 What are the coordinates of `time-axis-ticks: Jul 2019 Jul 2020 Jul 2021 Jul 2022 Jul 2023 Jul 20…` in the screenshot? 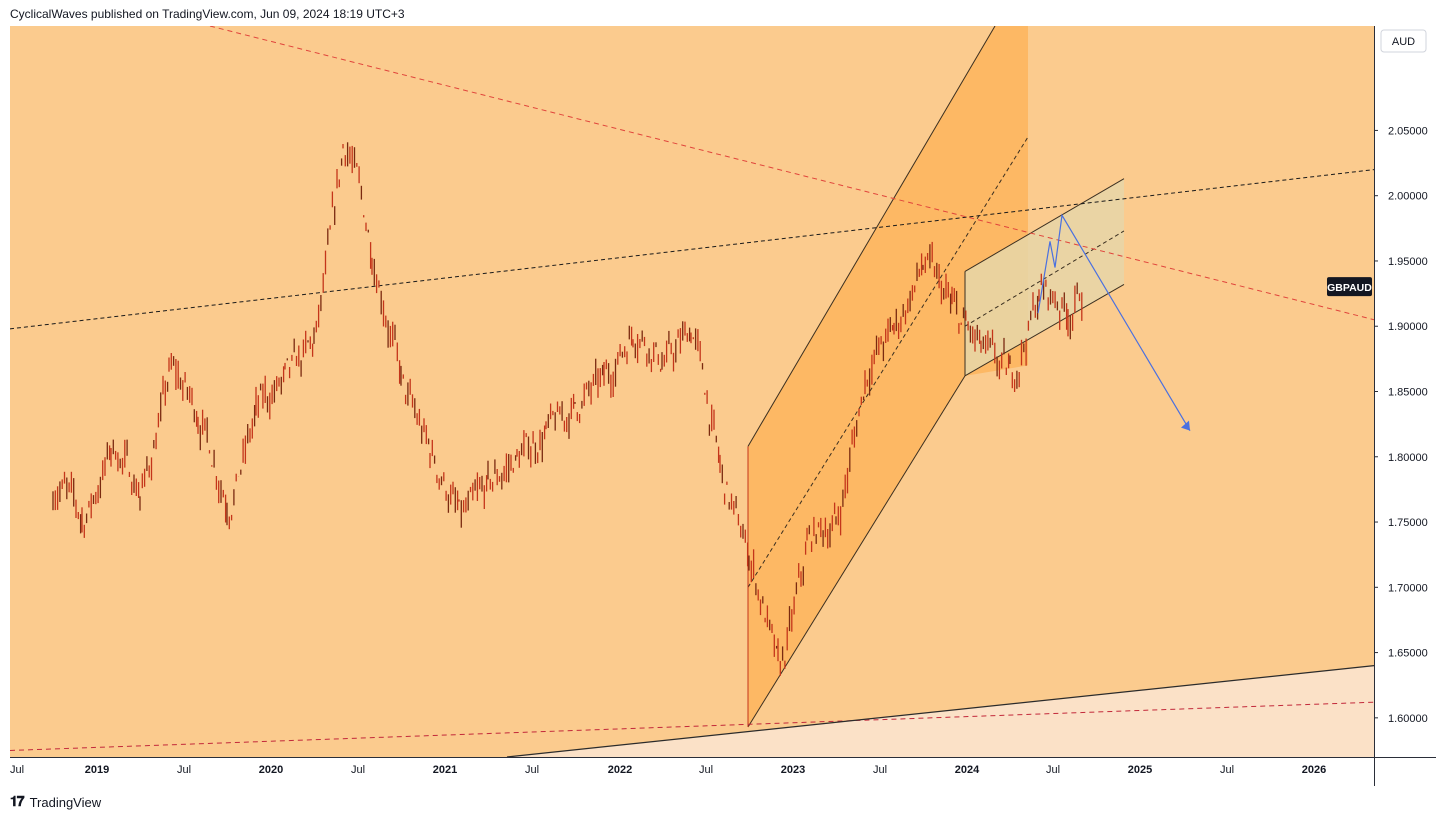 It's located at (668, 770).